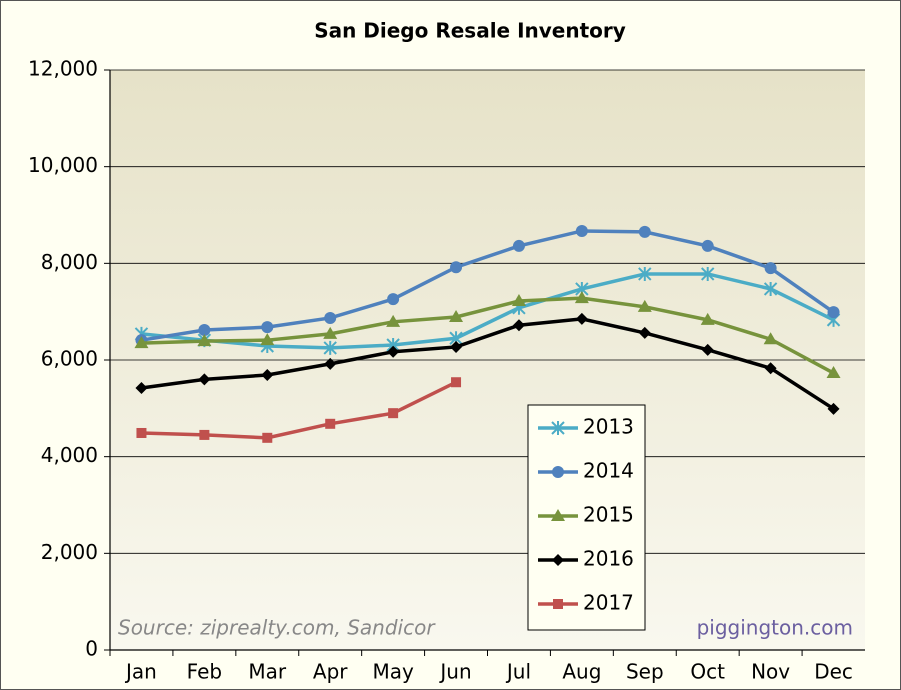 This screenshot has width=901, height=690. Describe the element at coordinates (454, 672) in the screenshot. I see `x-tick-label: Jun` at that location.